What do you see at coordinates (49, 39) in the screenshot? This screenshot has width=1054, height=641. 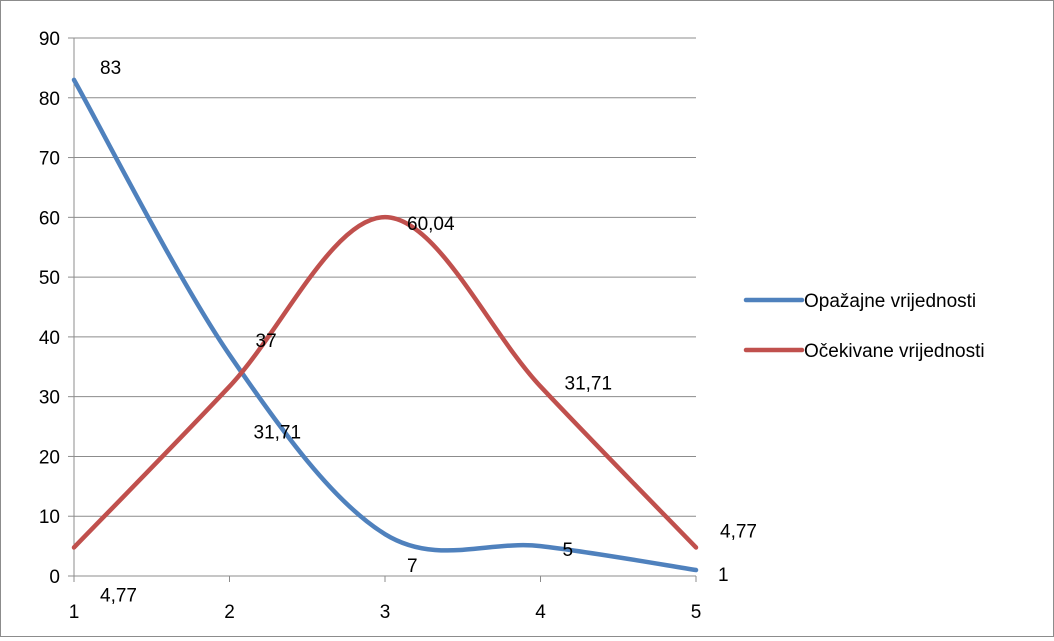 I see `y-tick-label: 90` at bounding box center [49, 39].